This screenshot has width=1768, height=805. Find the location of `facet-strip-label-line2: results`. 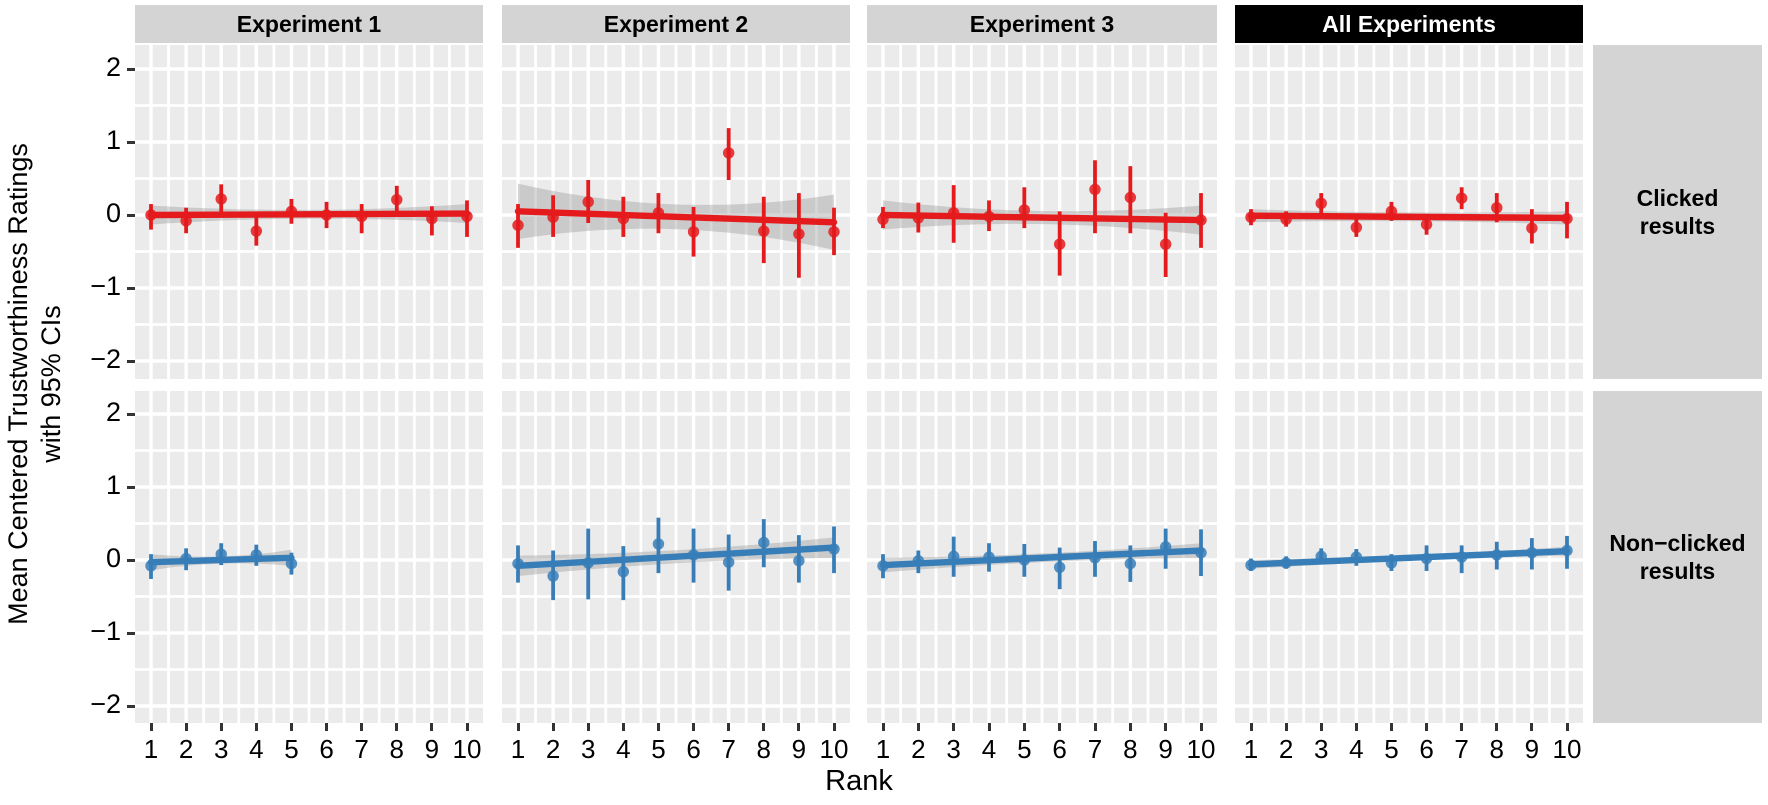

facet-strip-label-line2: results is located at coordinates (1677, 571).